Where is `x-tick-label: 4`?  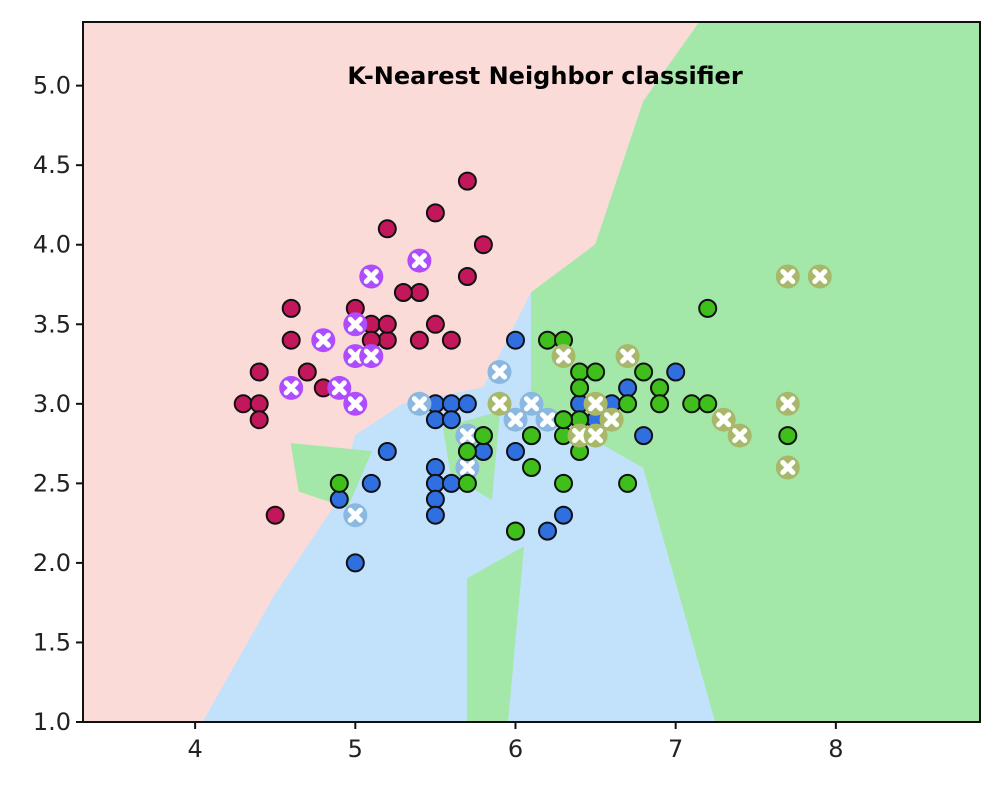
x-tick-label: 4 is located at coordinates (194, 749).